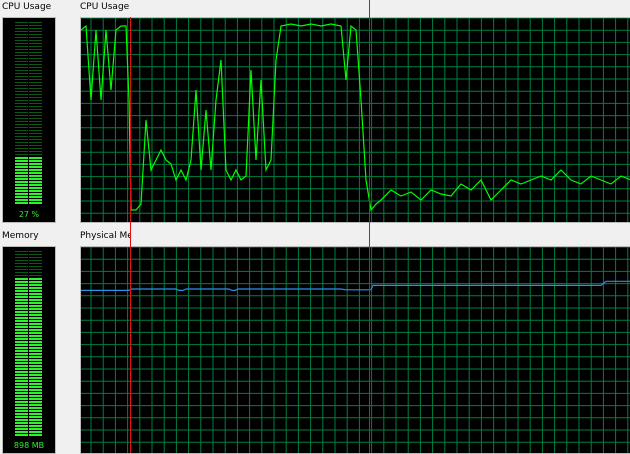 The image size is (630, 454). Describe the element at coordinates (20, 236) in the screenshot. I see `memory-label: Memory` at that location.